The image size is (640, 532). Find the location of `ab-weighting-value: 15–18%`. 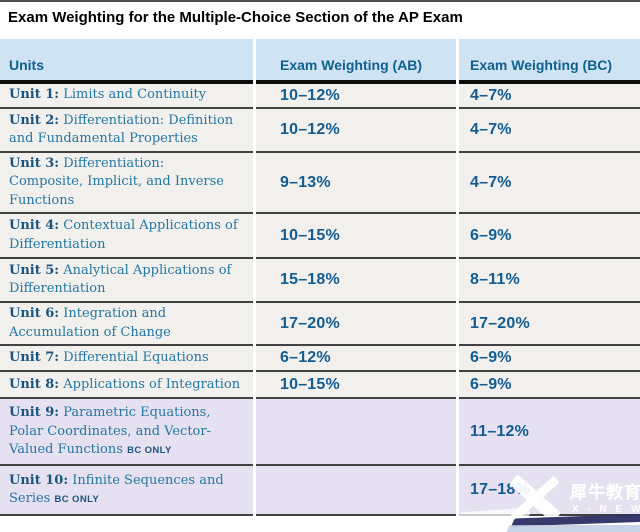

ab-weighting-value: 15–18% is located at coordinates (310, 280).